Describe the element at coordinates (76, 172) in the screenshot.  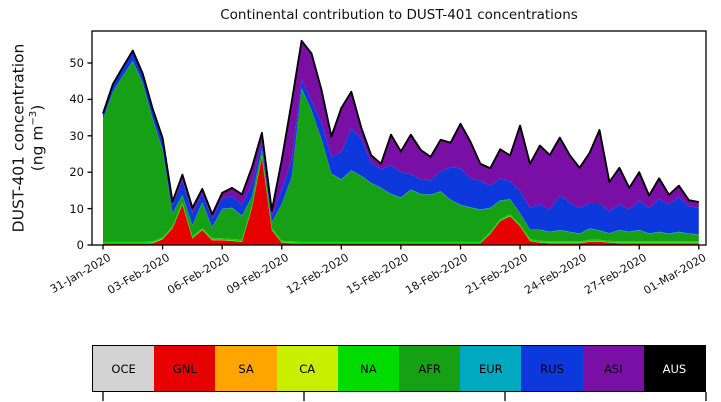
I see `y-tick-label: 20` at that location.